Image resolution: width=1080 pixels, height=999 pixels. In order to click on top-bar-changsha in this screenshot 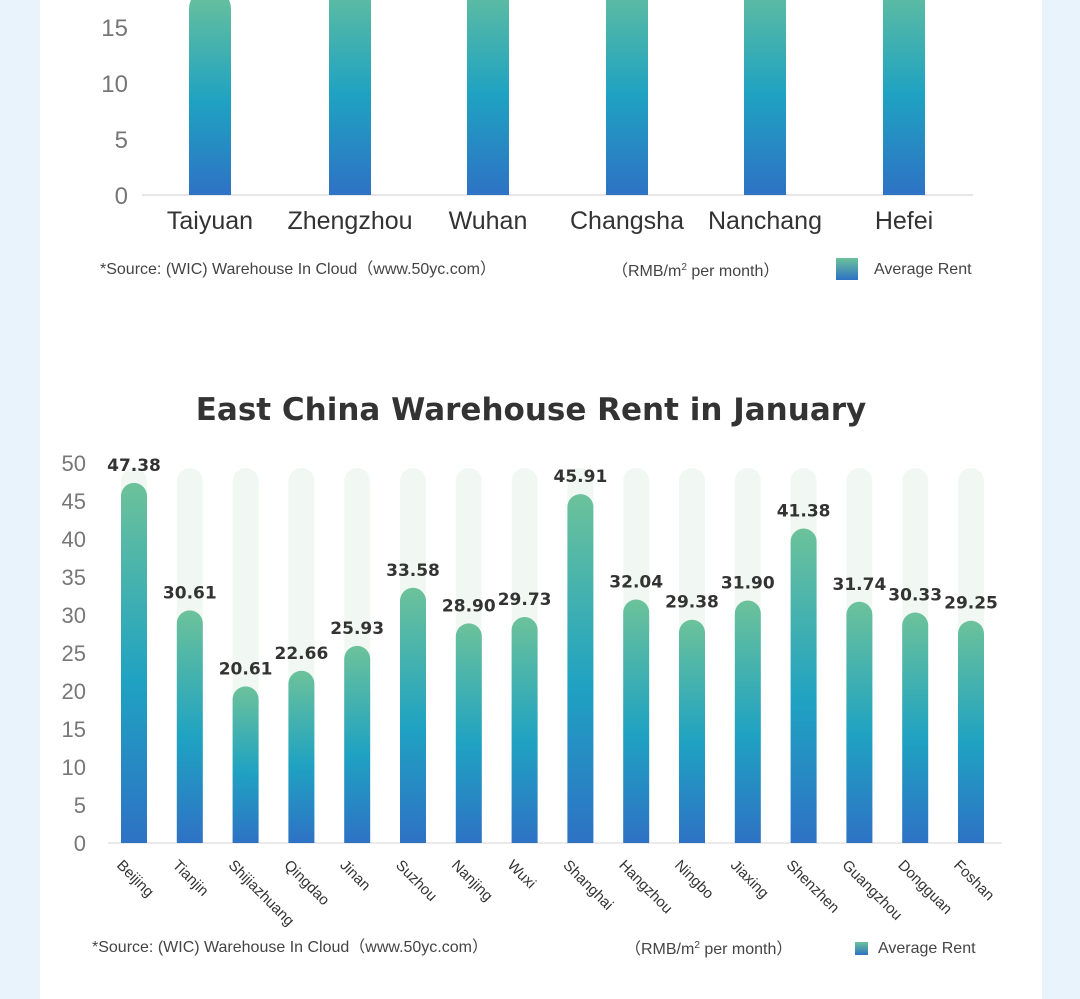, I will do `click(627, 97)`.